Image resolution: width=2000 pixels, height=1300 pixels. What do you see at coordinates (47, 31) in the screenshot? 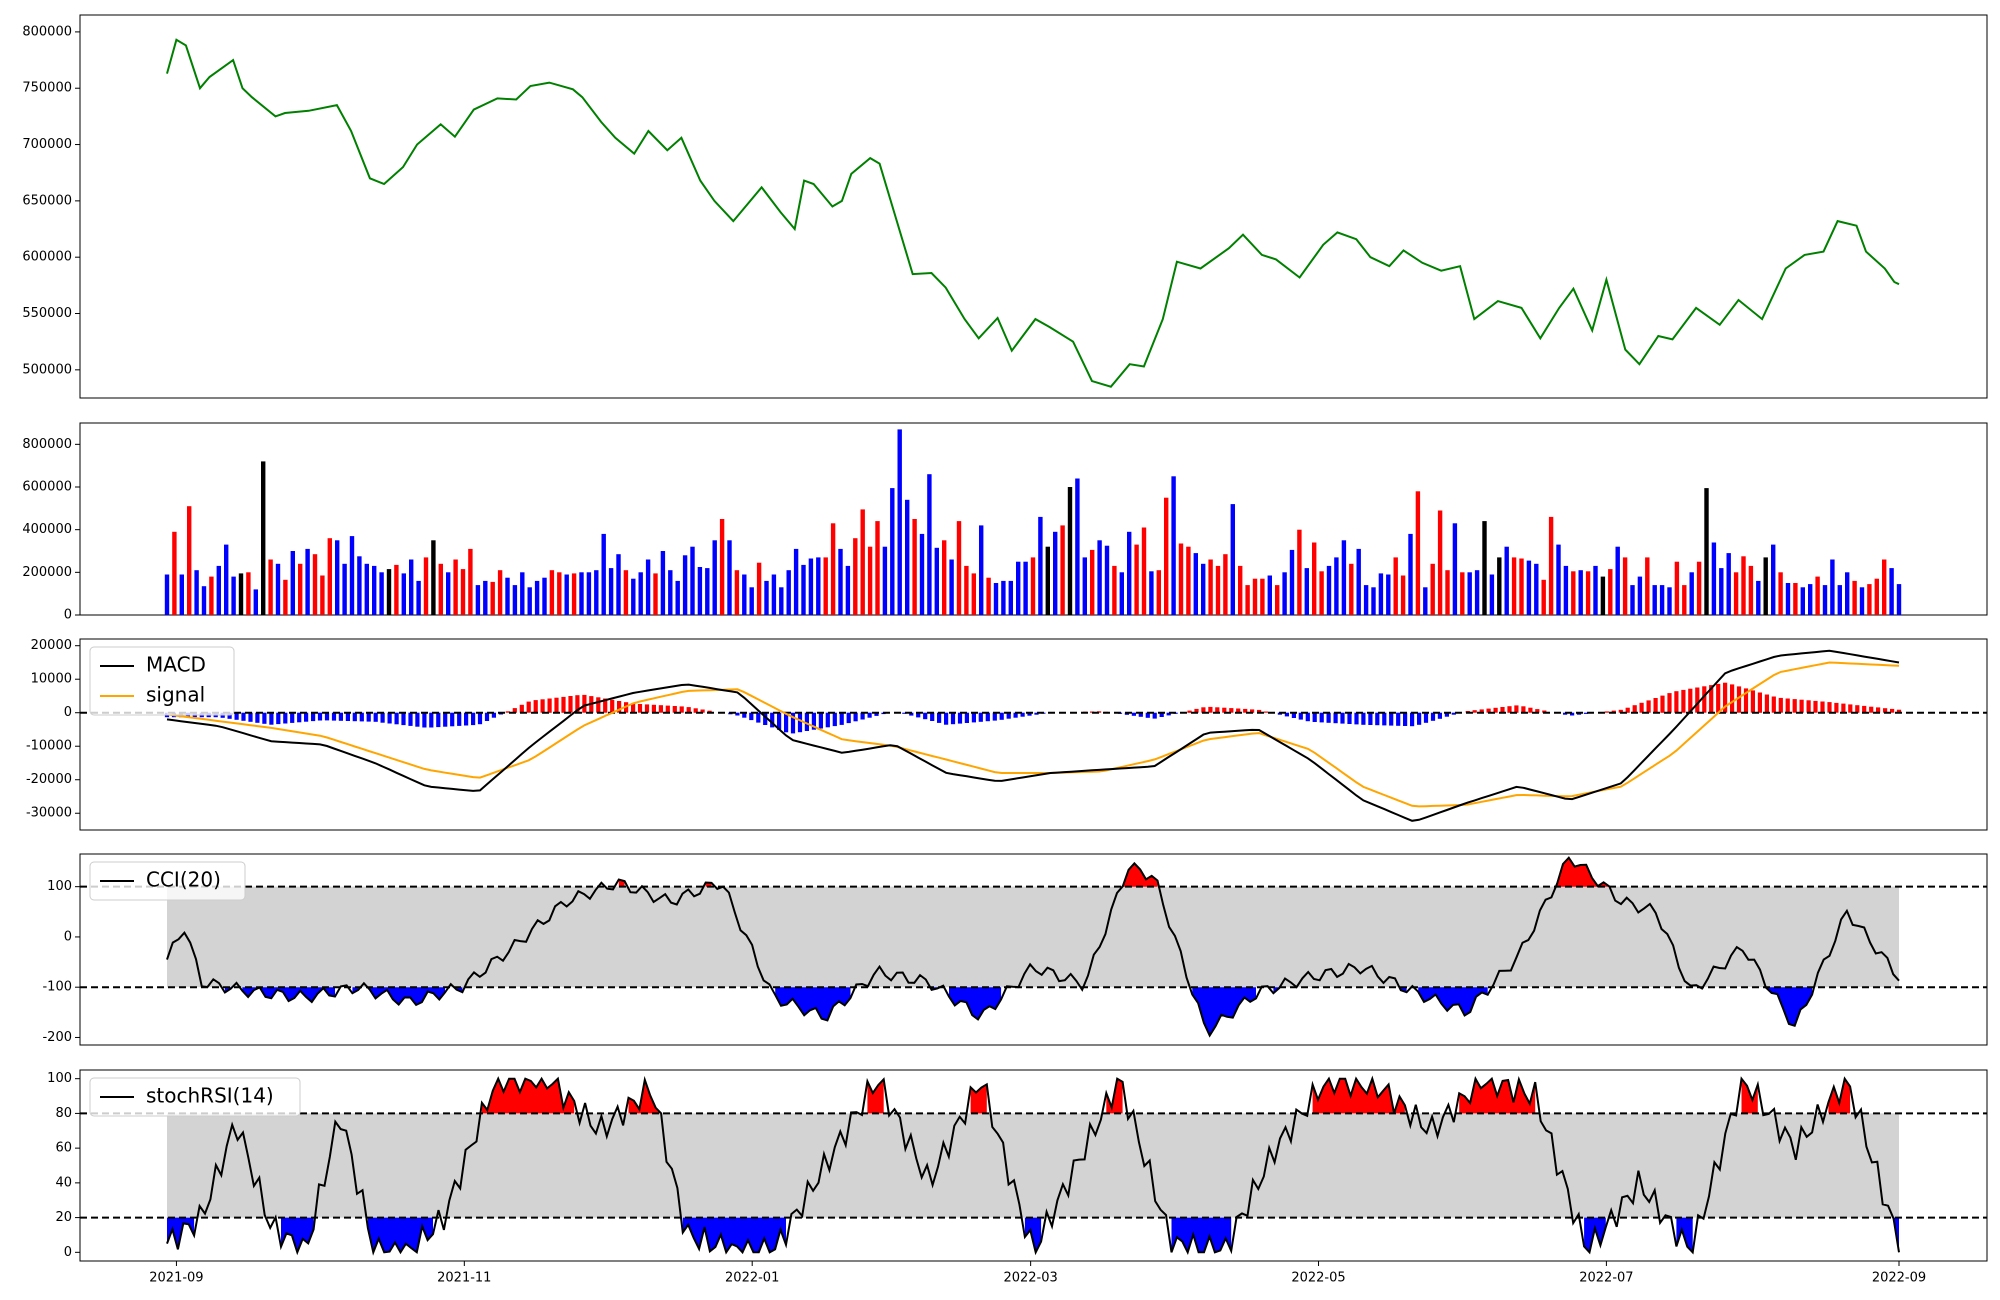
I see `price-ytick-label: 800000` at bounding box center [47, 31].